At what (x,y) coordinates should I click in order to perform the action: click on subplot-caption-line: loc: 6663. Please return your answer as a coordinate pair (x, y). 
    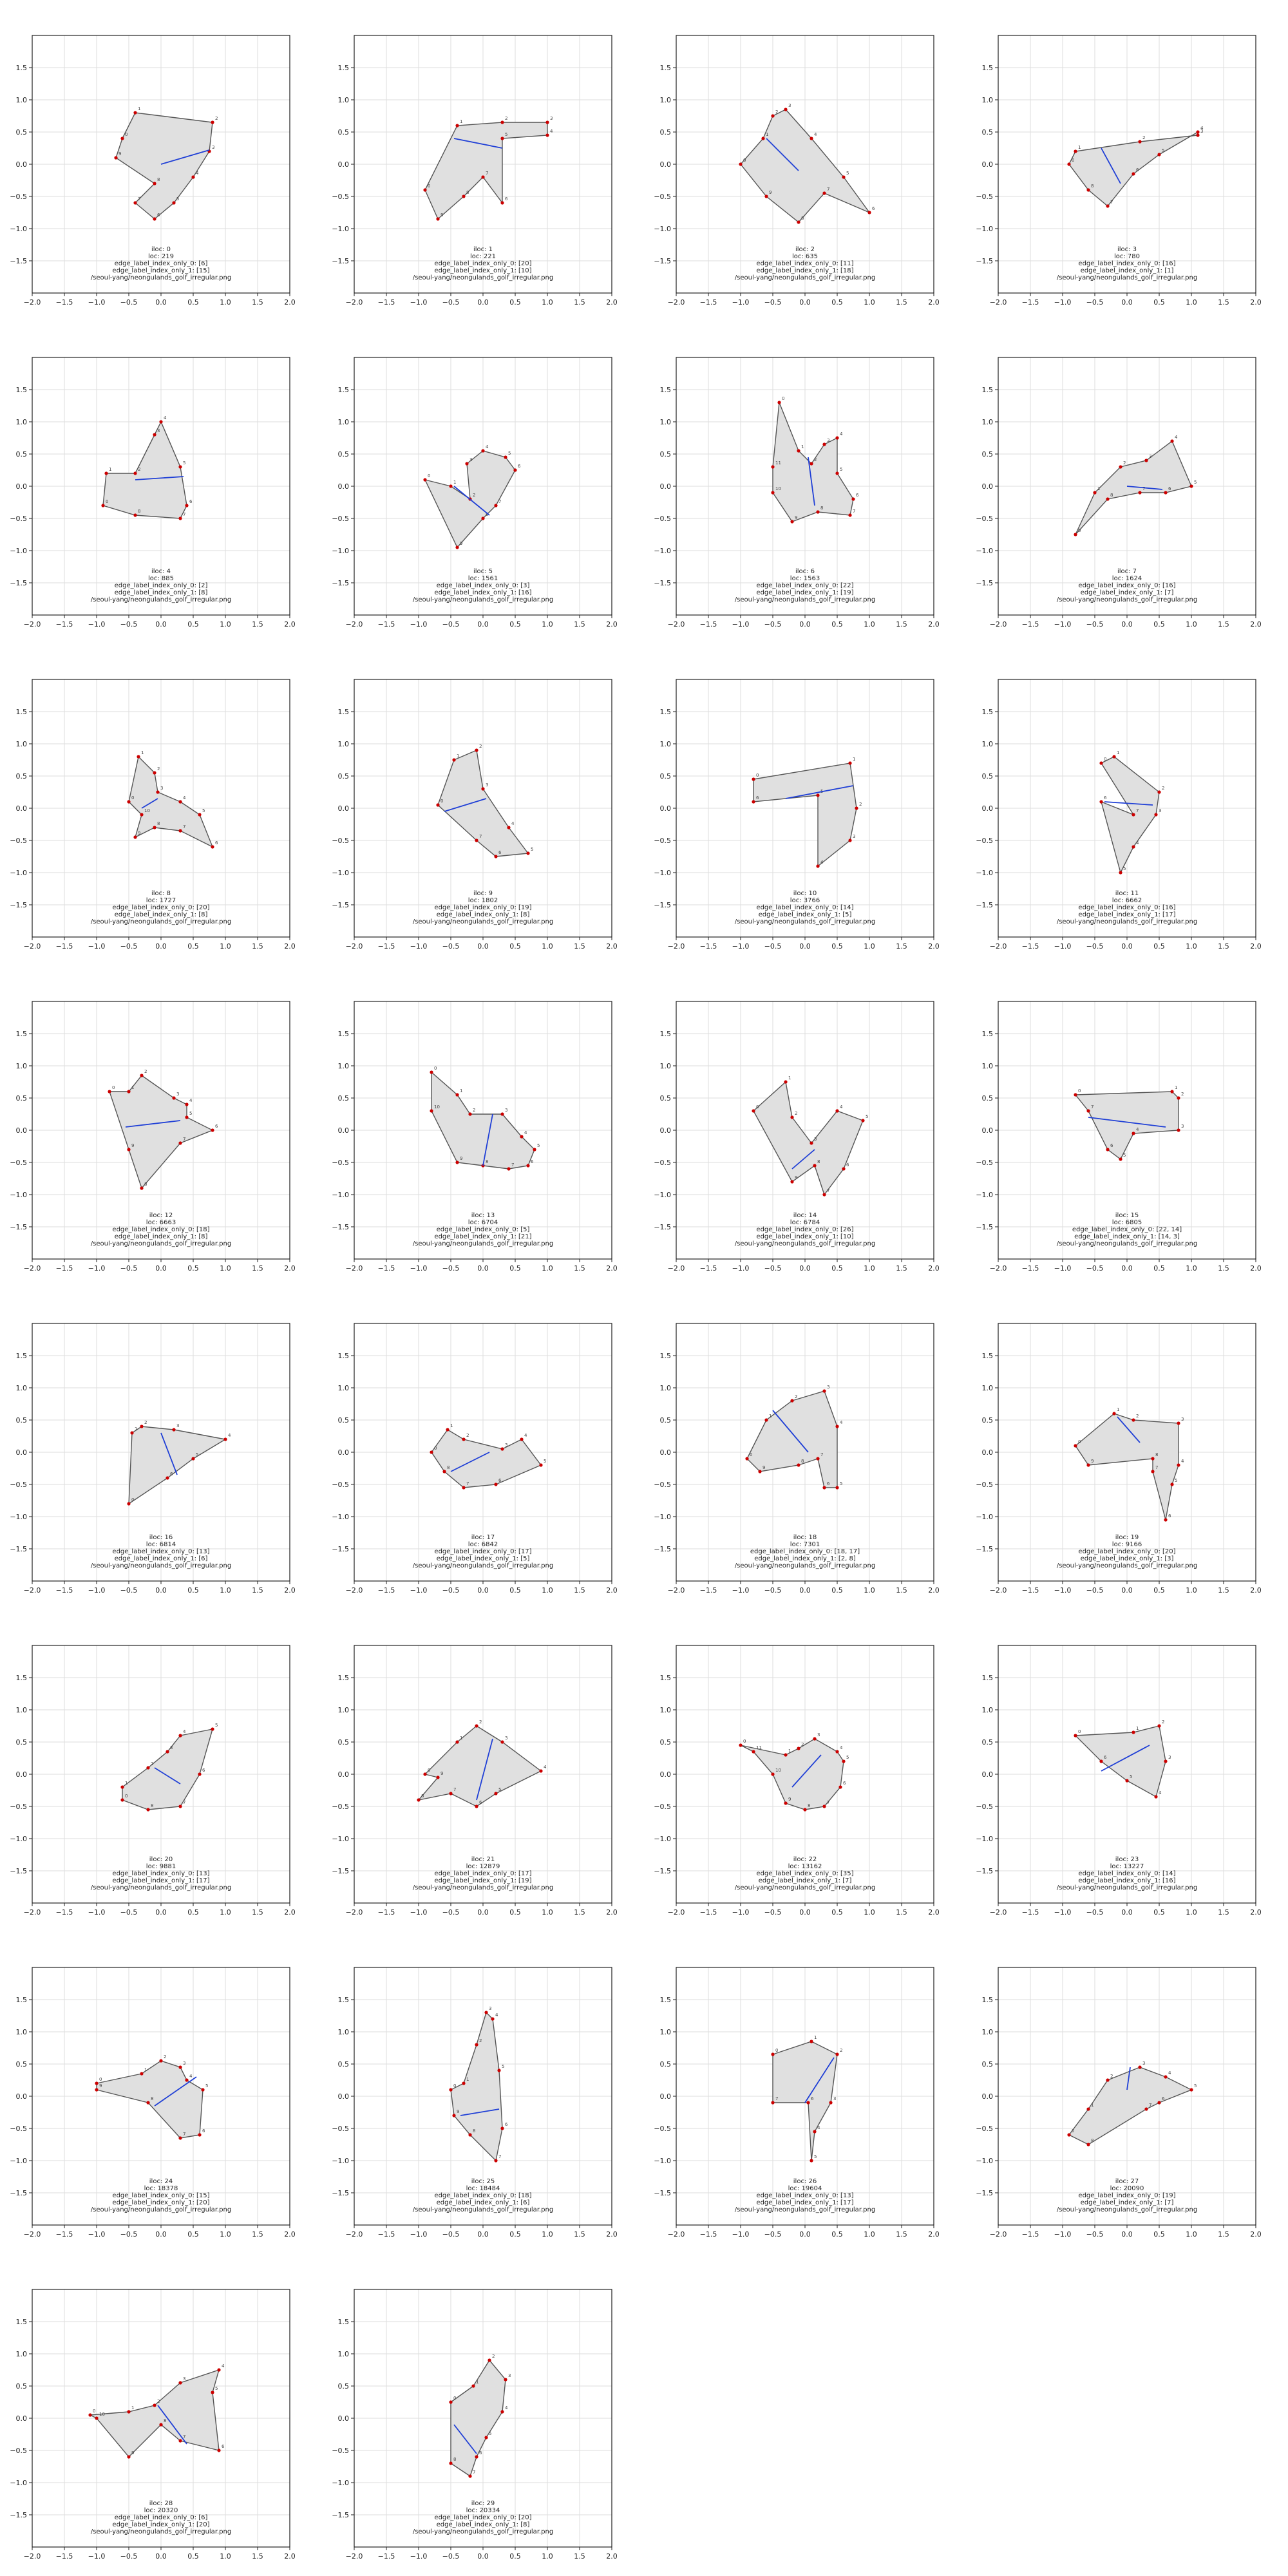
    Looking at the image, I should click on (161, 1222).